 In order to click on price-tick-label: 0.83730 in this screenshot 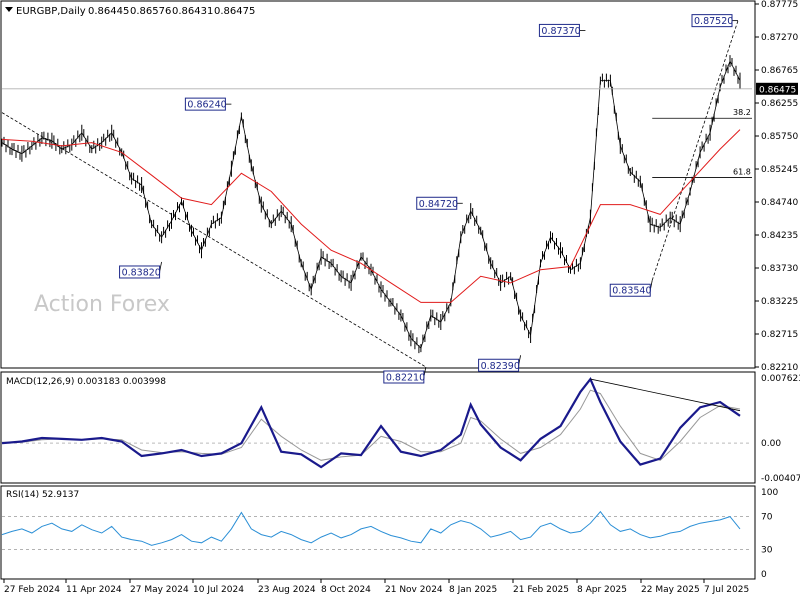, I will do `click(779, 269)`.